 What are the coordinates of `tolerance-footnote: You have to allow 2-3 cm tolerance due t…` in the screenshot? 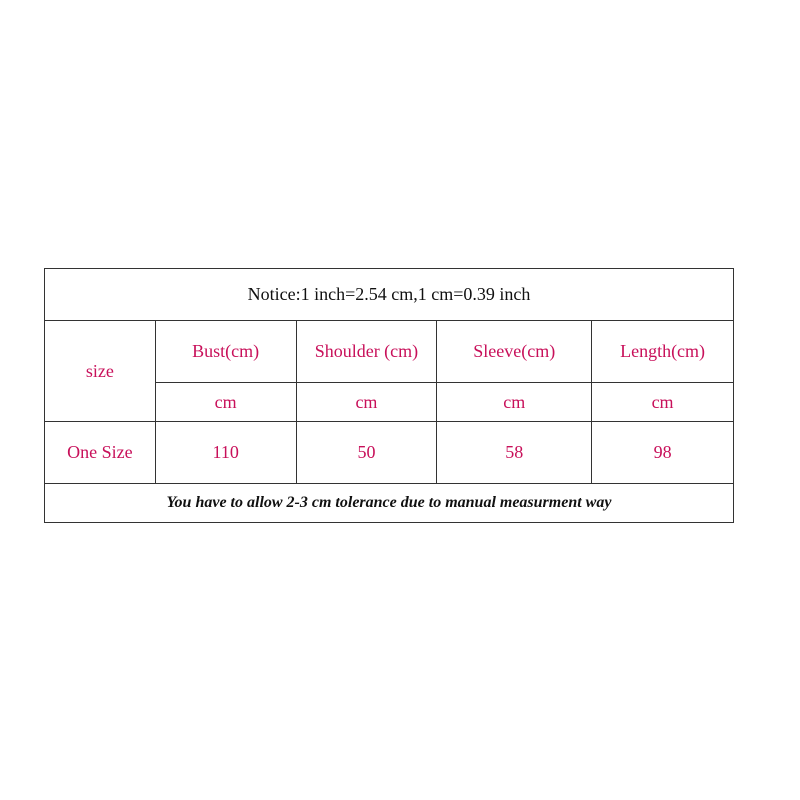 It's located at (389, 503).